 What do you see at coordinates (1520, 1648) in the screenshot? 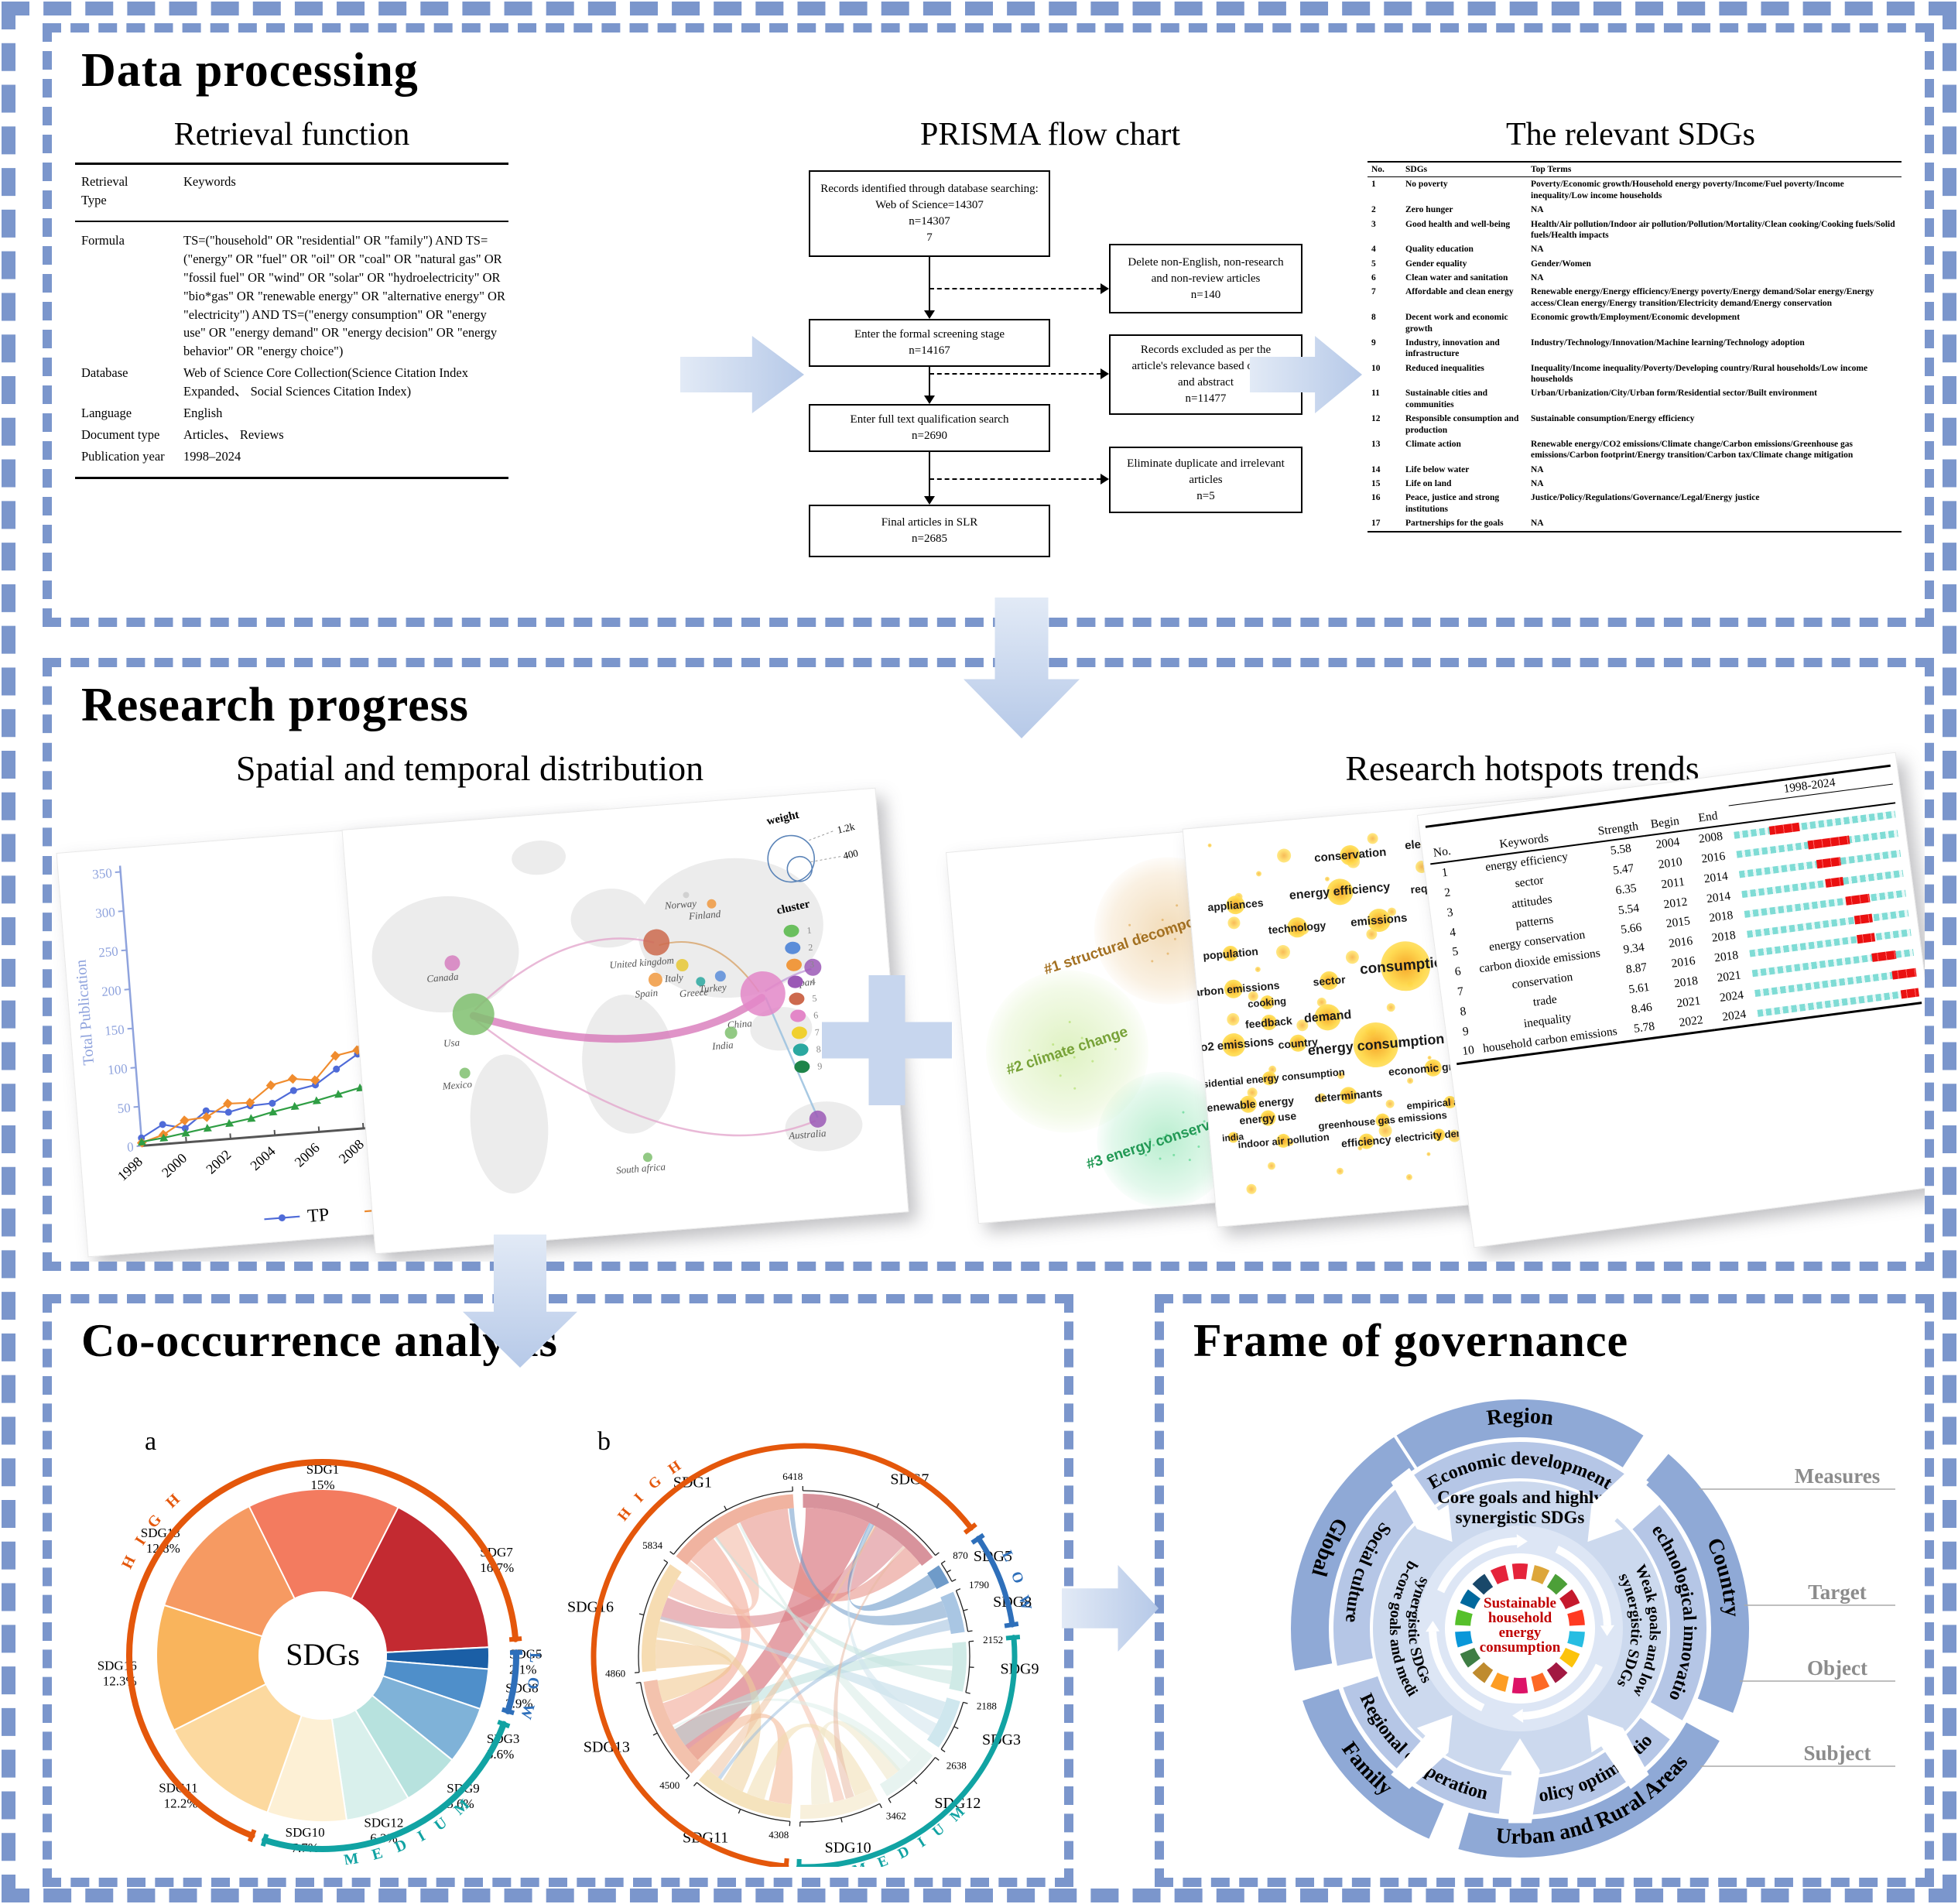
I see `governance-center-label: consumption` at bounding box center [1520, 1648].